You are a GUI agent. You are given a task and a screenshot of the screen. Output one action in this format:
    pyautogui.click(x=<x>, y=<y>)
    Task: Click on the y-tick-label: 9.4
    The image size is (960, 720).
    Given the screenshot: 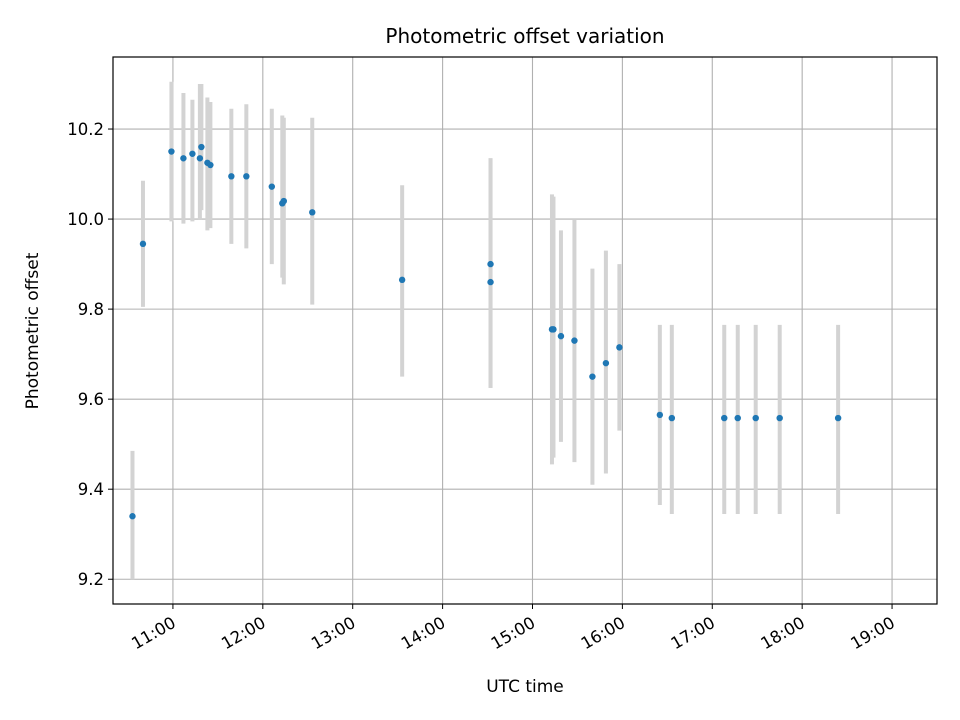 What is the action you would take?
    pyautogui.click(x=91, y=489)
    